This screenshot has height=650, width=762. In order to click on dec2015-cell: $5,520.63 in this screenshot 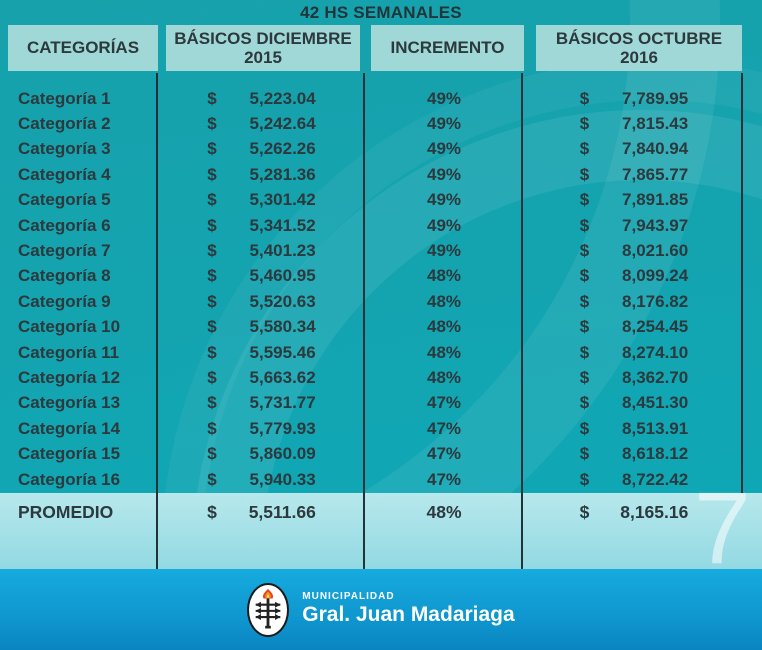, I will do `click(261, 302)`.